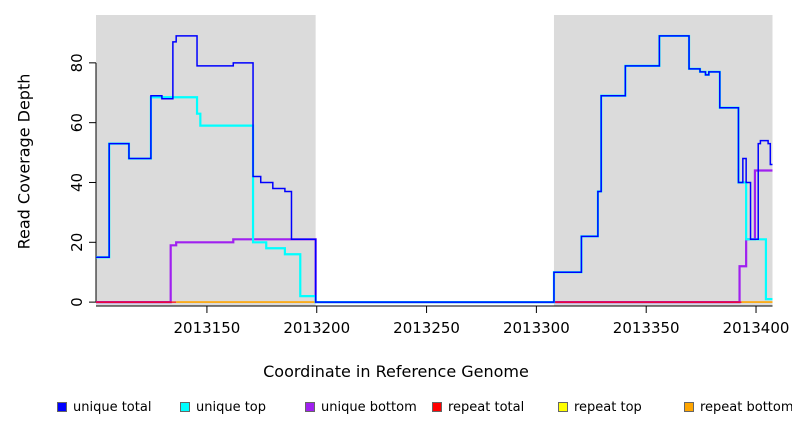 This screenshot has width=792, height=432. I want to click on legend-label: repeat total, so click(486, 407).